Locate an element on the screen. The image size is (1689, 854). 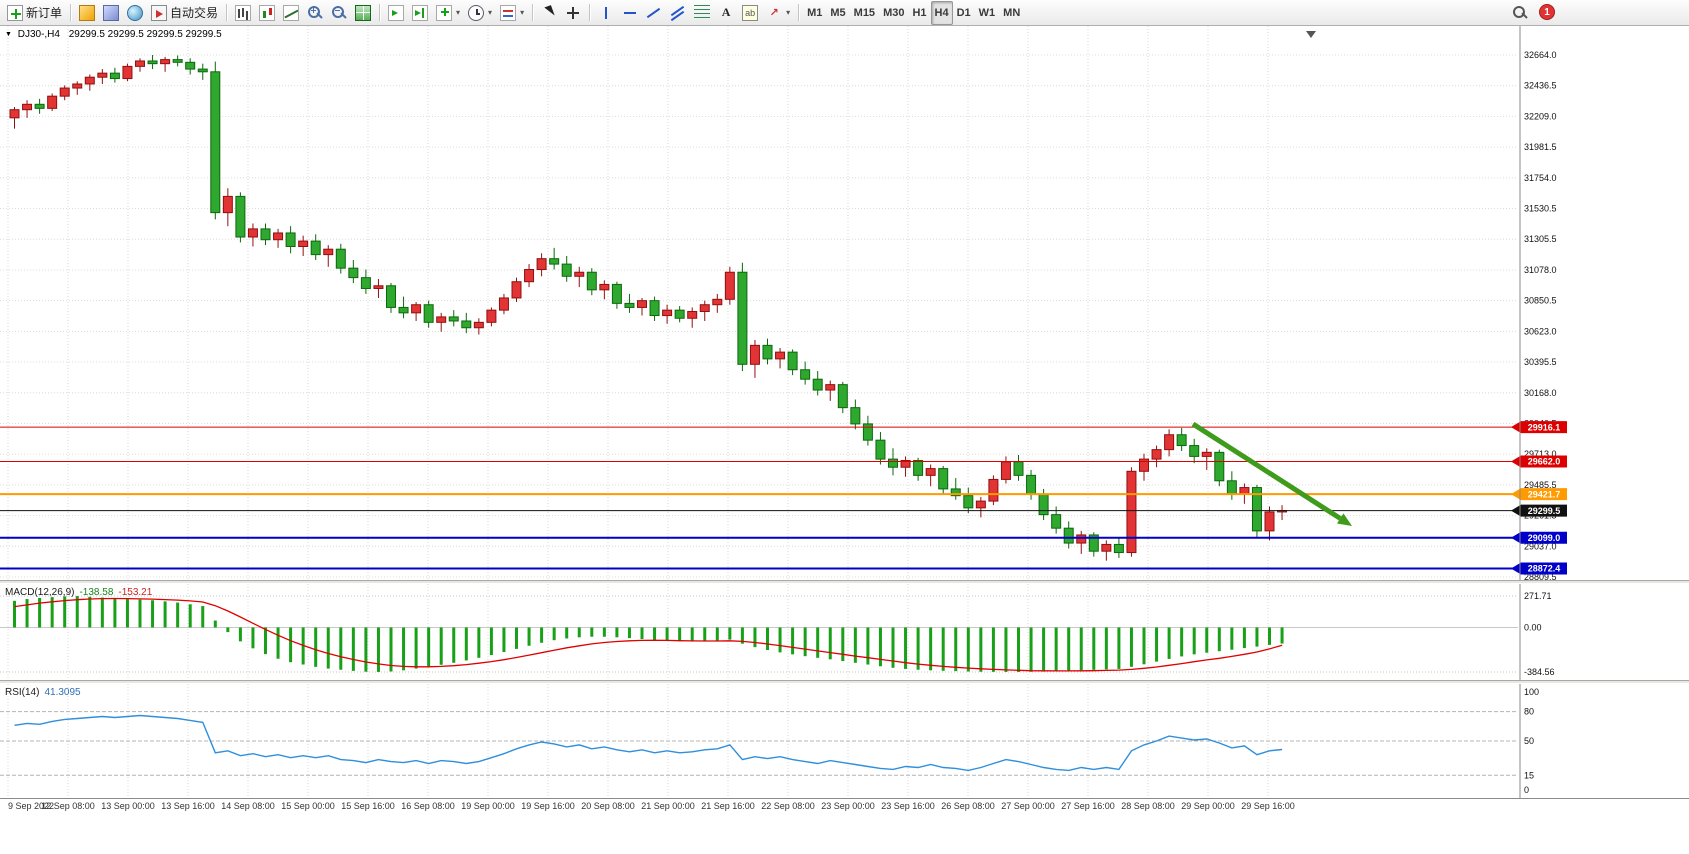
date-label: 23 Sep 16:00 is located at coordinates (908, 806).